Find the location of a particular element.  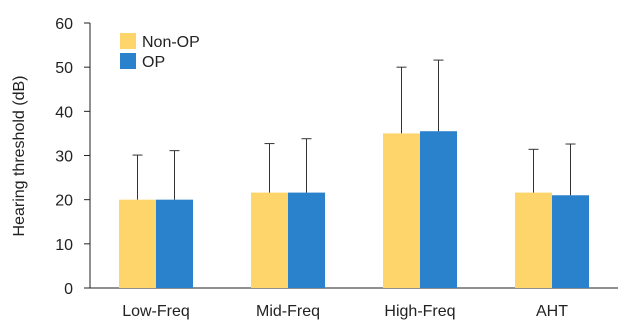

x-tick-label: High-Freq is located at coordinates (419, 311).